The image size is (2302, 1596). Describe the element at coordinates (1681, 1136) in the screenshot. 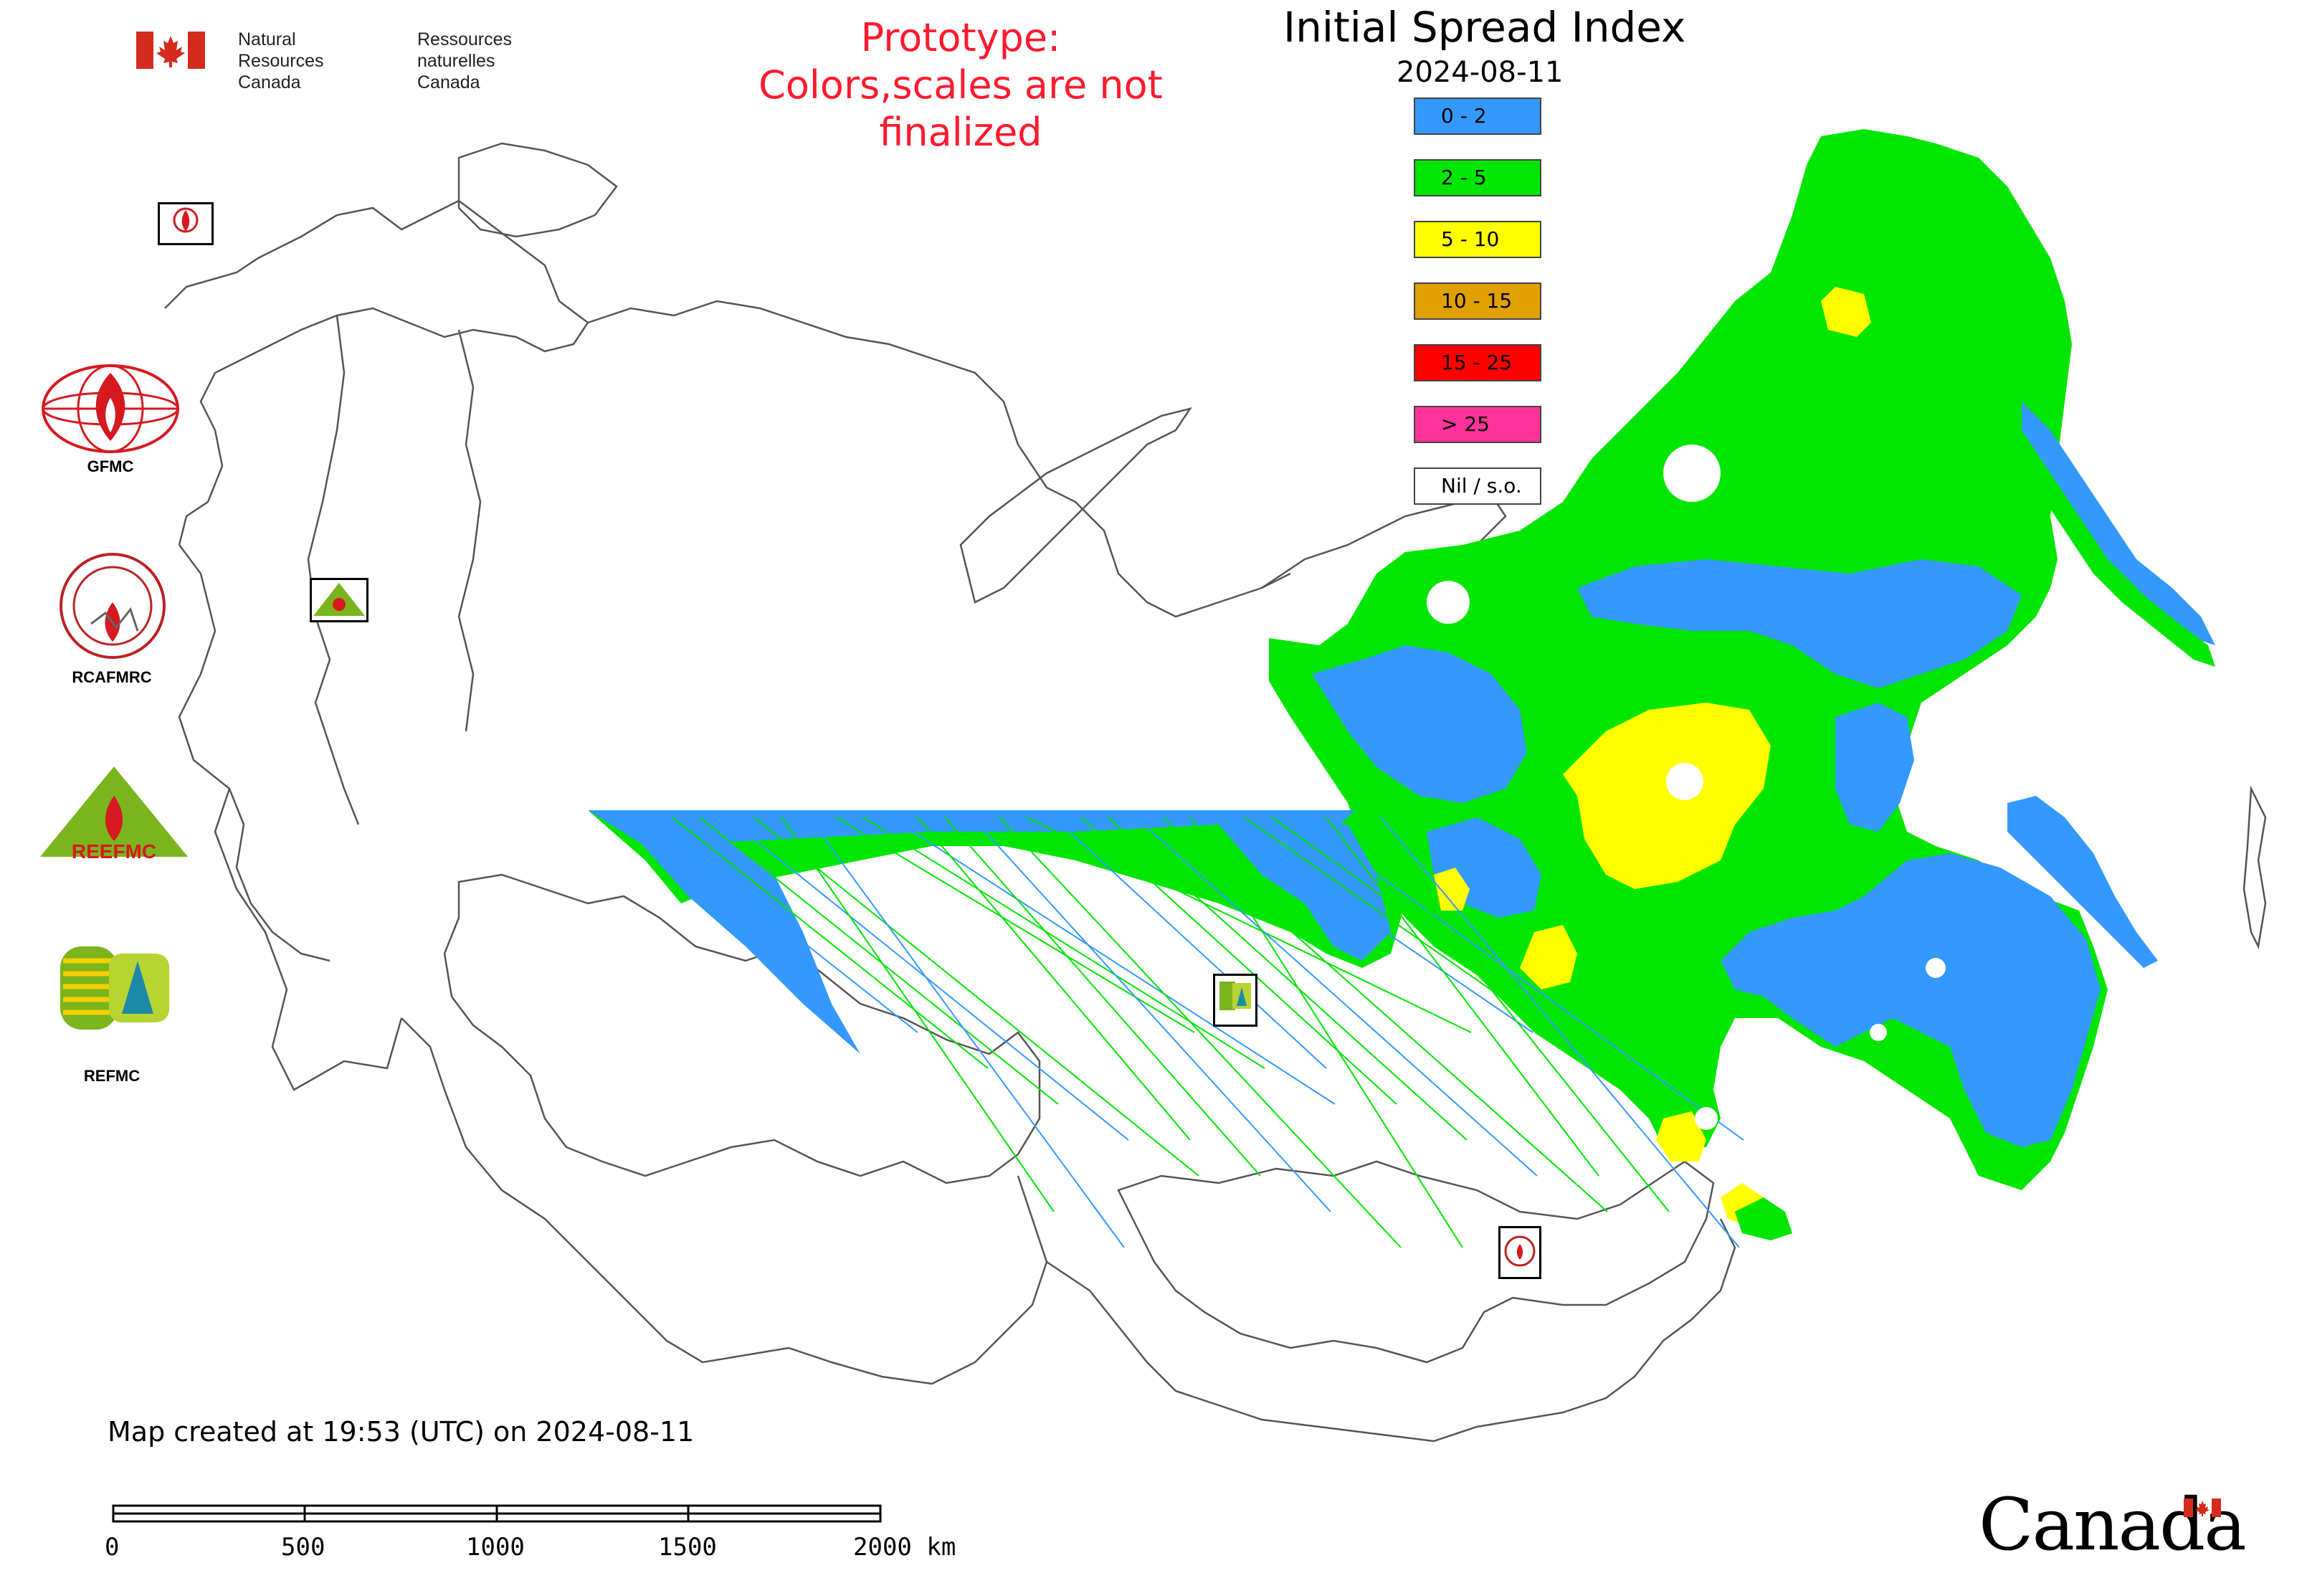

I see `isi-5-10-region-border` at that location.